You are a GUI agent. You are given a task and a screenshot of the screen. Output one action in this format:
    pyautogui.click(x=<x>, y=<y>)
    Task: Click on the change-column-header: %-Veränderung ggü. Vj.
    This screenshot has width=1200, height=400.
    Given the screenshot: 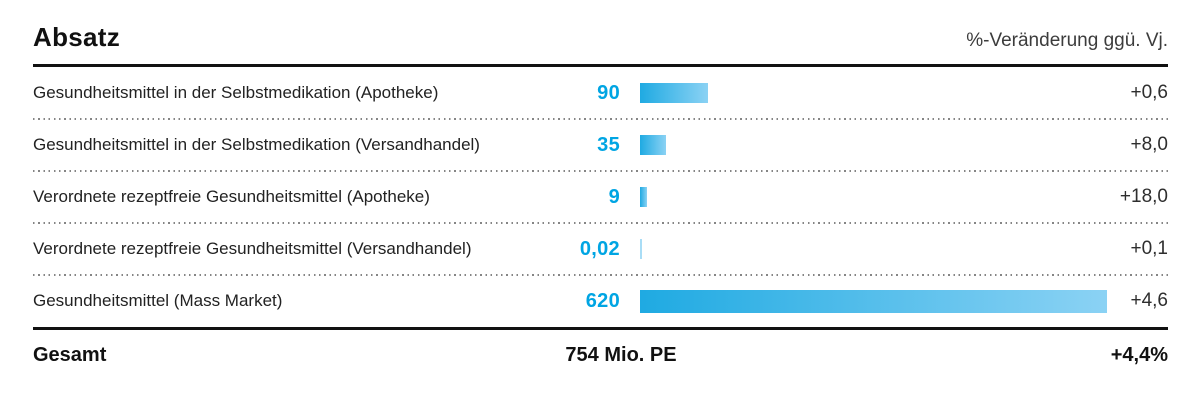 What is the action you would take?
    pyautogui.click(x=1067, y=40)
    